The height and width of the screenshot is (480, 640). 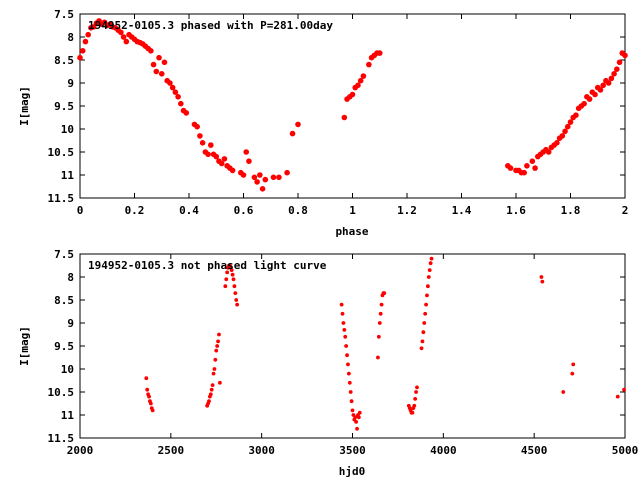 What do you see at coordinates (625, 450) in the screenshot?
I see `x-tick-label: 5000` at bounding box center [625, 450].